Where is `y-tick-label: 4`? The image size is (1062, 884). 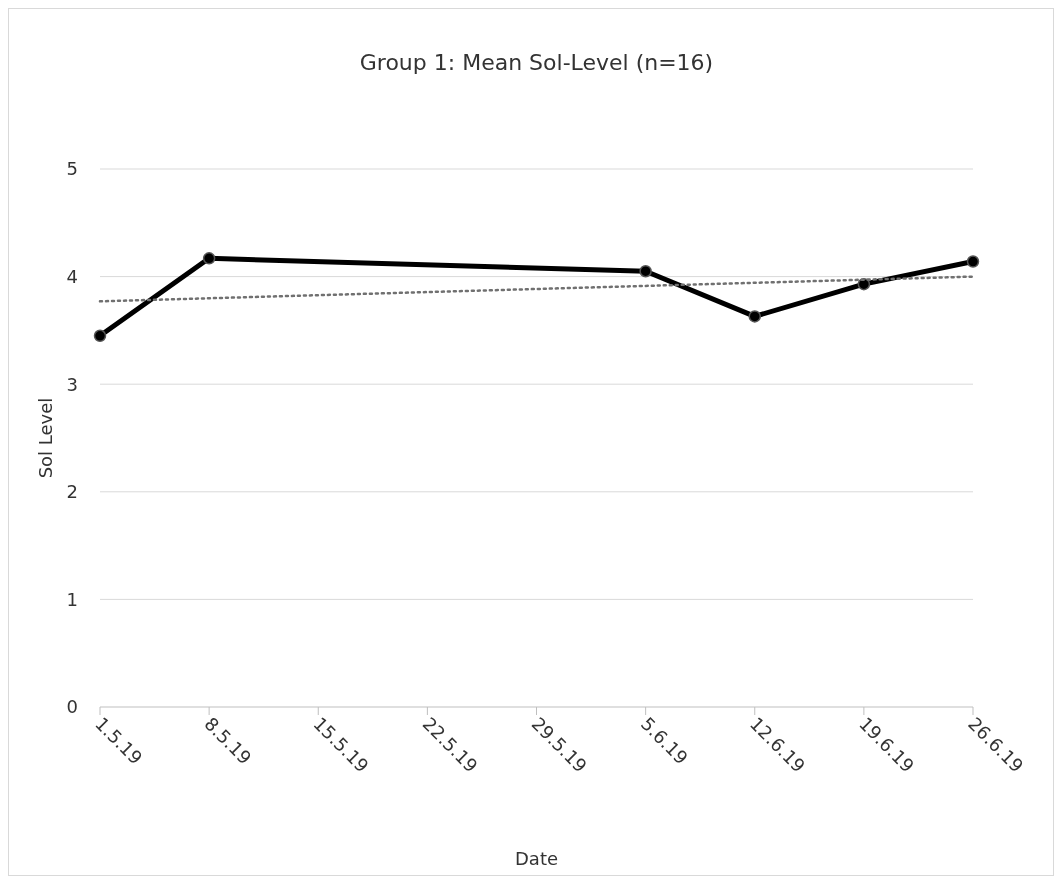 y-tick-label: 4 is located at coordinates (72, 276).